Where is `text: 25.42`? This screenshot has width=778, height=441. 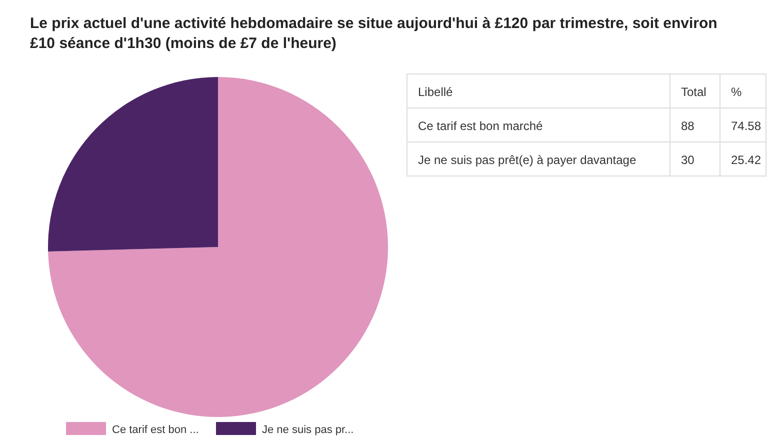 text: 25.42 is located at coordinates (746, 160).